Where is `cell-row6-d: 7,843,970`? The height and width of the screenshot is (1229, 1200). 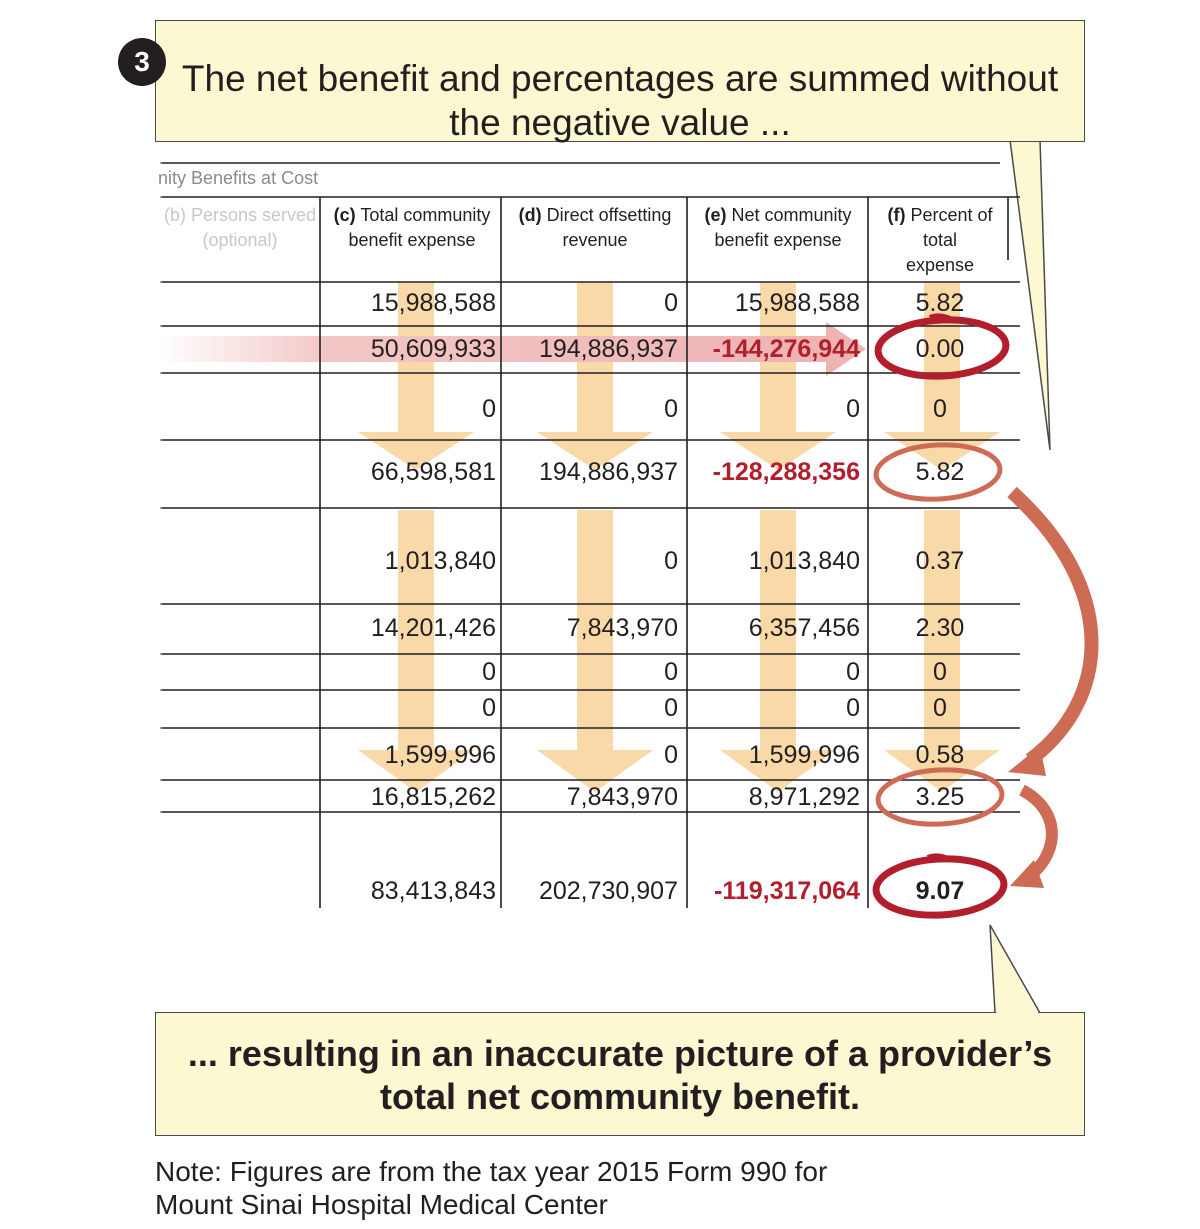 cell-row6-d: 7,843,970 is located at coordinates (622, 628).